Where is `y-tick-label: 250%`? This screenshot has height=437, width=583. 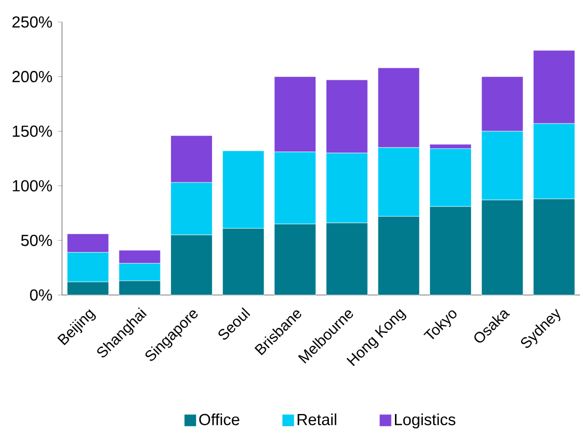
y-tick-label: 250% is located at coordinates (32, 22).